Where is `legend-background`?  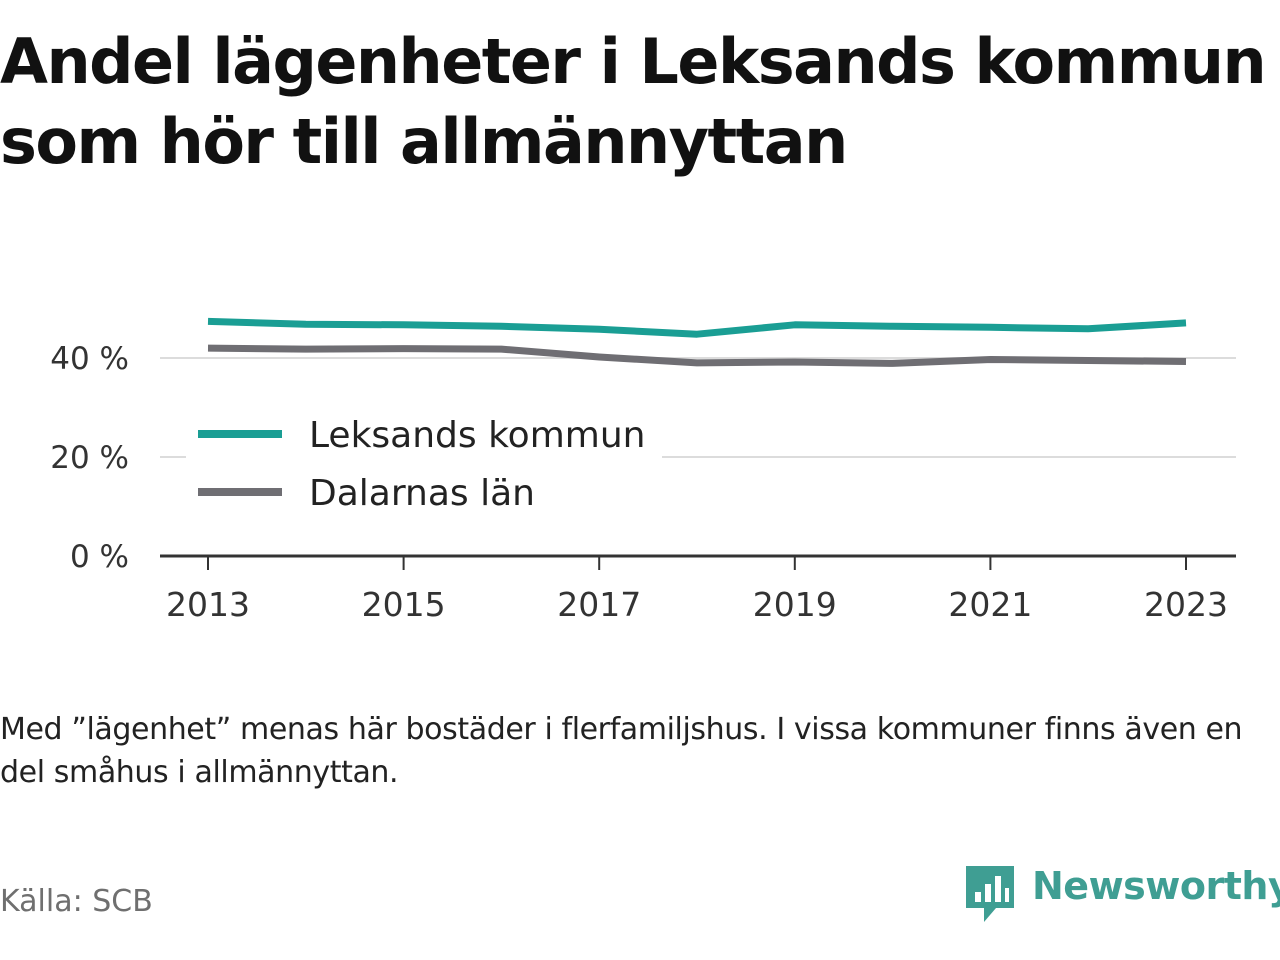 legend-background is located at coordinates (424, 465).